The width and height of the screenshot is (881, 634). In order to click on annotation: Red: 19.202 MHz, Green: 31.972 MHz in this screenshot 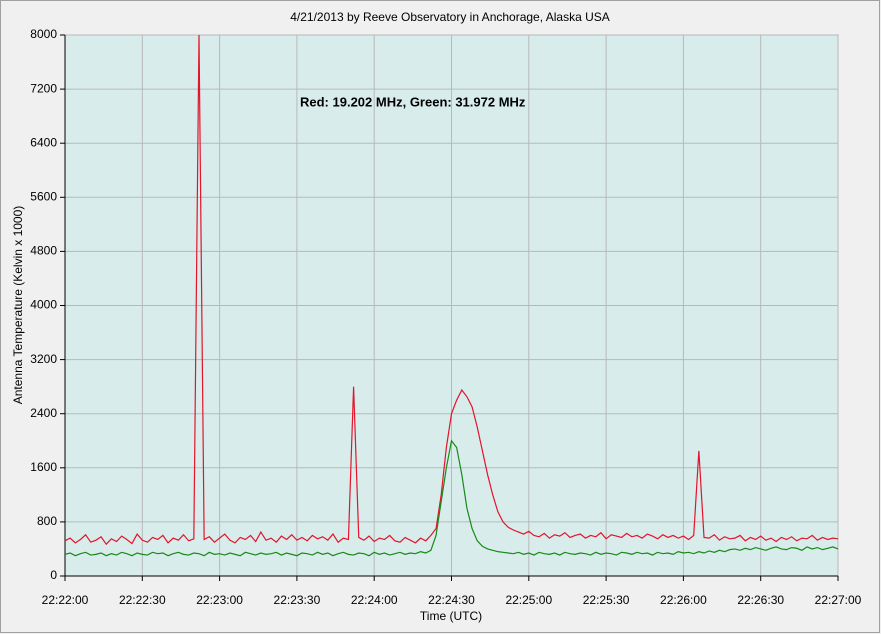, I will do `click(413, 101)`.